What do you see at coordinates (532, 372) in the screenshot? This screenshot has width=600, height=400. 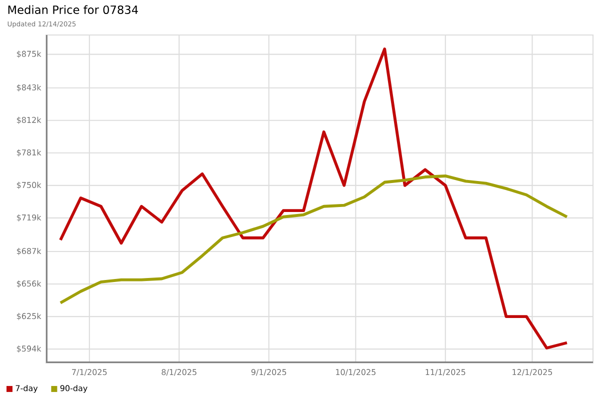 I see `x-tick-label: 12/1/2025` at bounding box center [532, 372].